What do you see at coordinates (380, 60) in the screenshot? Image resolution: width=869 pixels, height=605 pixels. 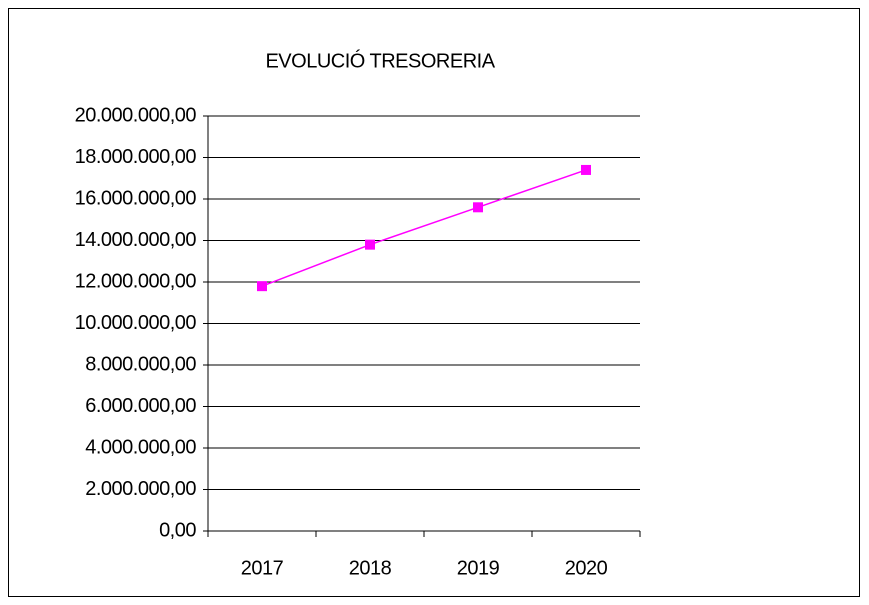 I see `chart-title: EVOLUCIÓ TRESORERIA` at bounding box center [380, 60].